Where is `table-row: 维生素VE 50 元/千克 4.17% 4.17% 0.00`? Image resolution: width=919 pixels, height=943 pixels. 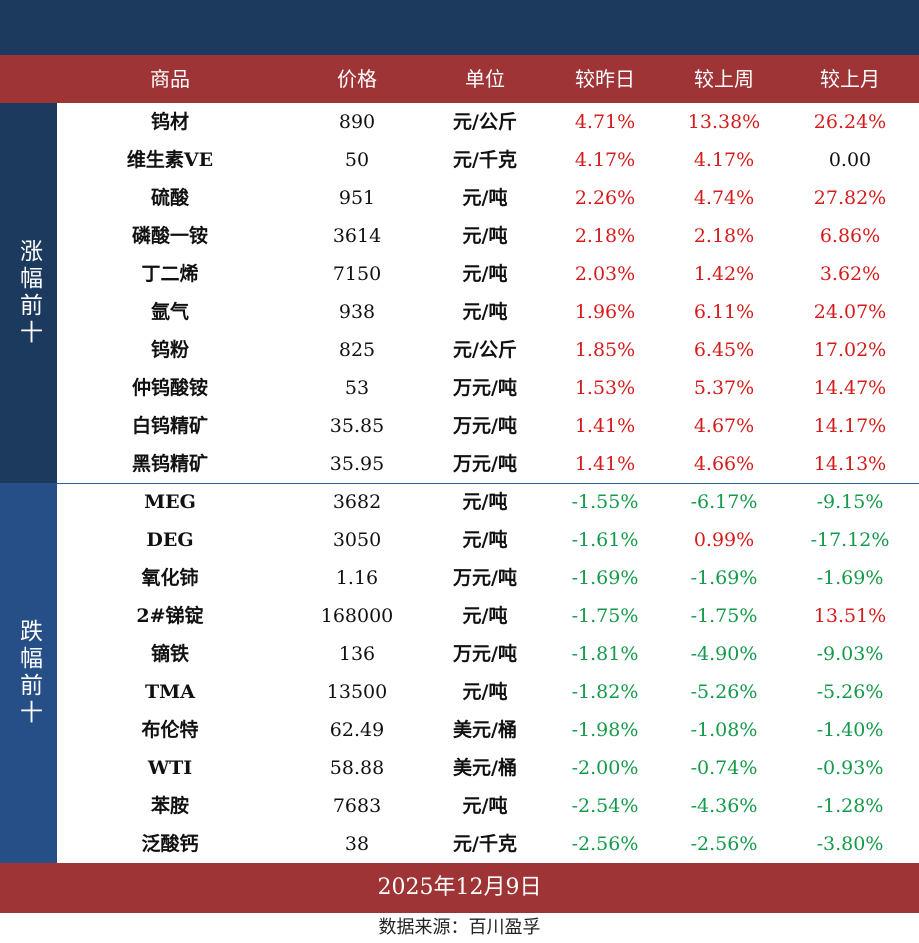
table-row: 维生素VE 50 元/千克 4.17% 4.17% 0.00 is located at coordinates (459, 160).